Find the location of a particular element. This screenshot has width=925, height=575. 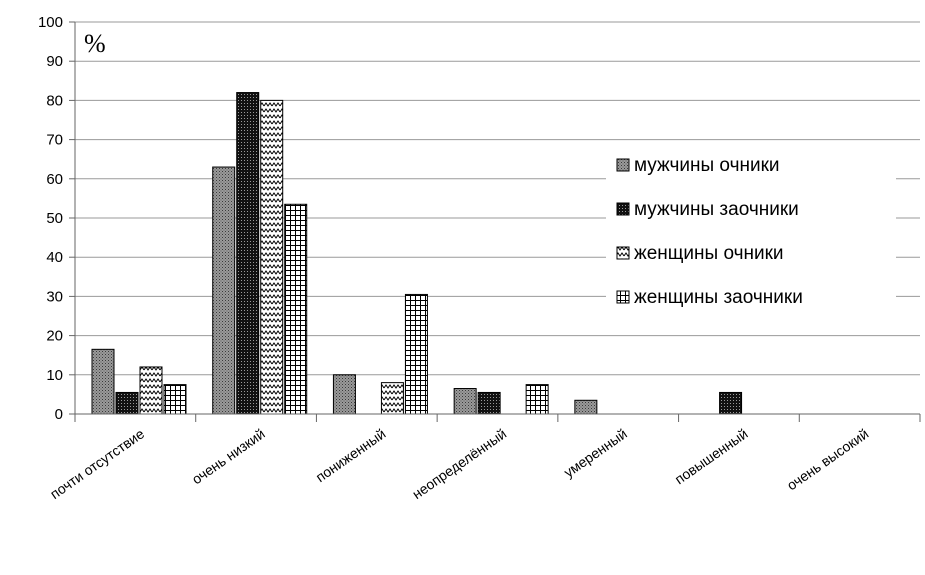

y-axis-ticks: 0 10 20 30 40 50 60 70 80 90 100 is located at coordinates (50, 218).